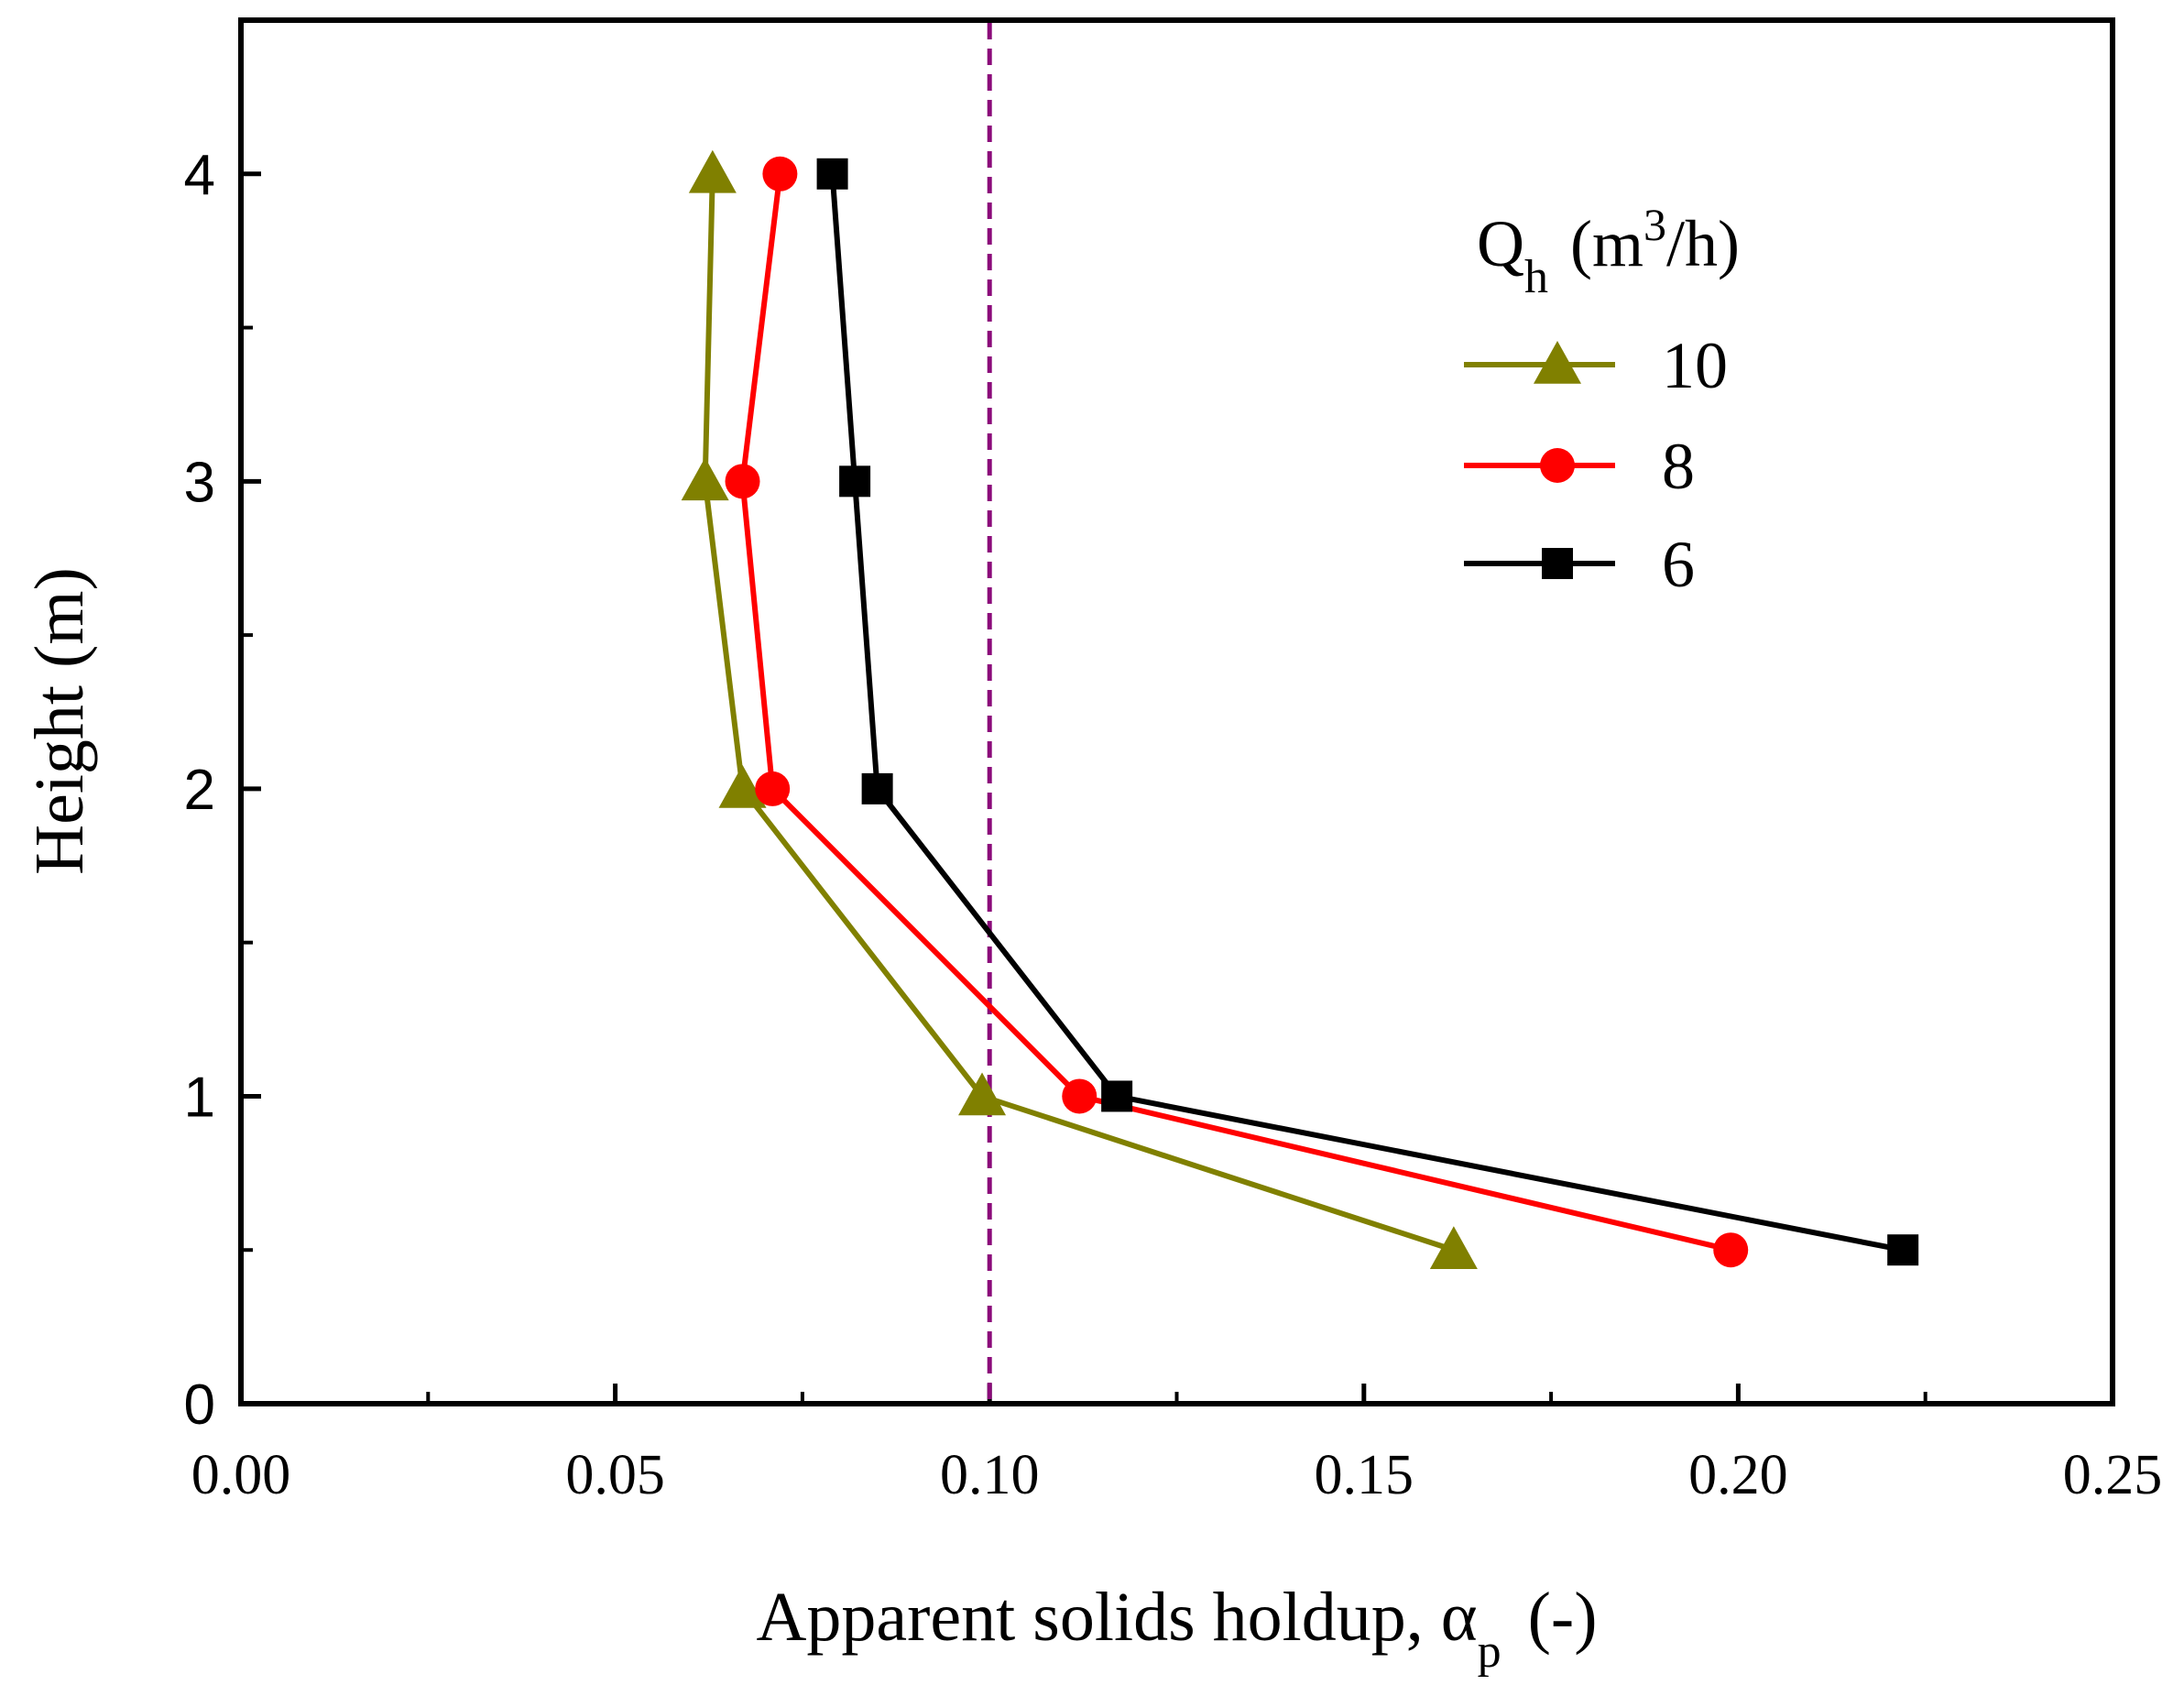 The width and height of the screenshot is (2184, 1696). I want to click on legend-label-6: 6, so click(1678, 564).